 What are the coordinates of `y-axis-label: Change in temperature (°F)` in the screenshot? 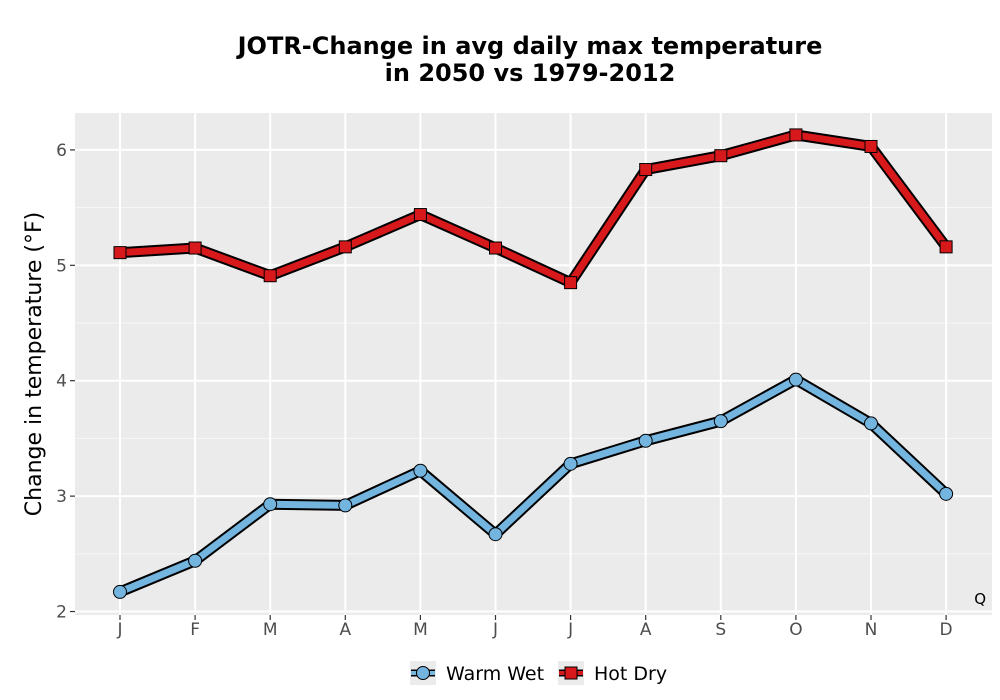 It's located at (34, 364).